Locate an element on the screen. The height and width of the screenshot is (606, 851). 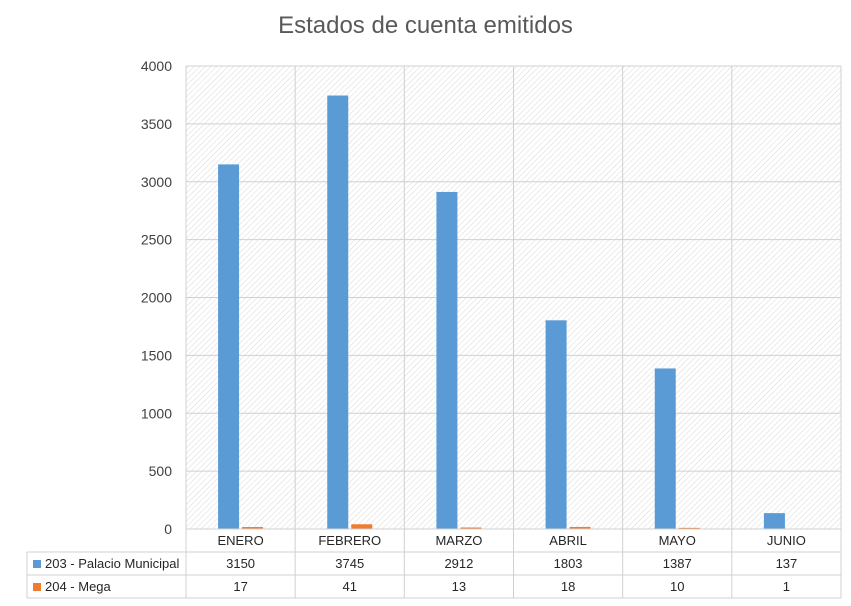
data-label: 3150 is located at coordinates (240, 563).